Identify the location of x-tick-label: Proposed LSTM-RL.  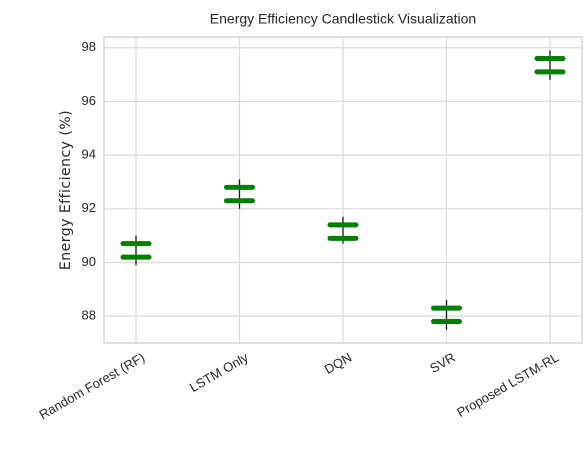
(507, 385).